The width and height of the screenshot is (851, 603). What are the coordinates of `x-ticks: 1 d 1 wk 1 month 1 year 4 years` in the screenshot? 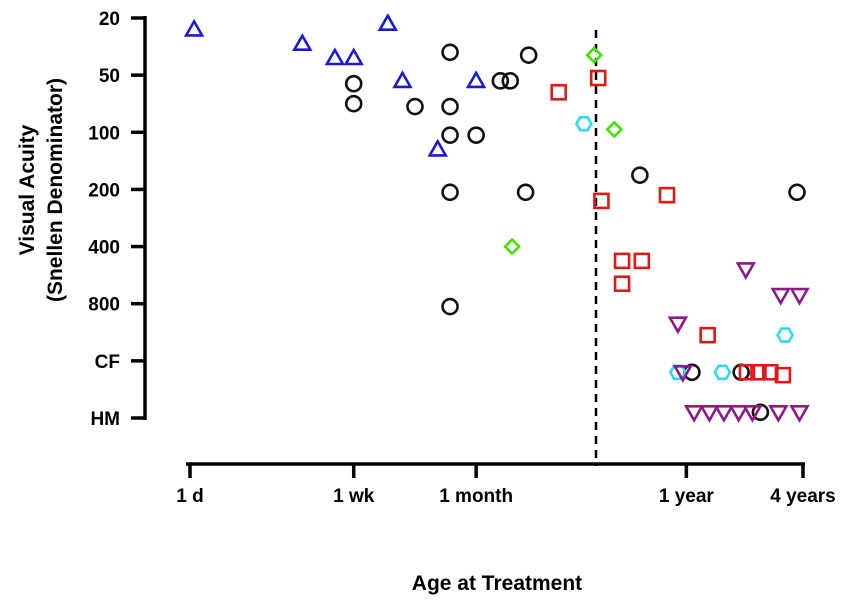 It's located at (506, 485).